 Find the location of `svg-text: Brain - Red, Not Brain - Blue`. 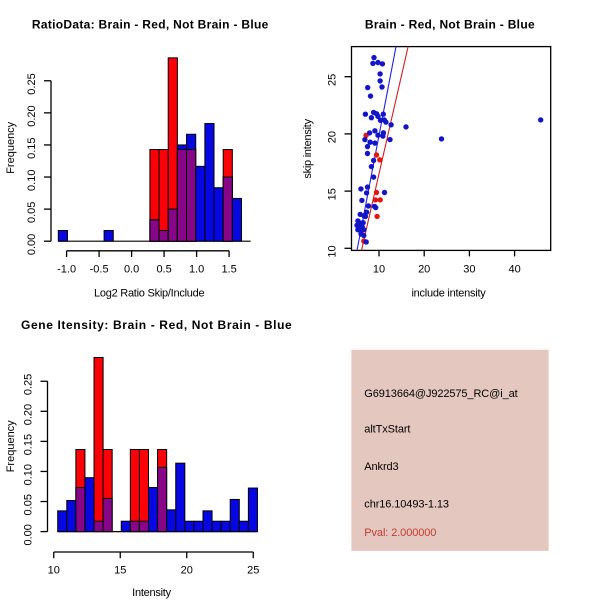

svg-text: Brain - Red, Not Brain - Blue is located at coordinates (450, 25).